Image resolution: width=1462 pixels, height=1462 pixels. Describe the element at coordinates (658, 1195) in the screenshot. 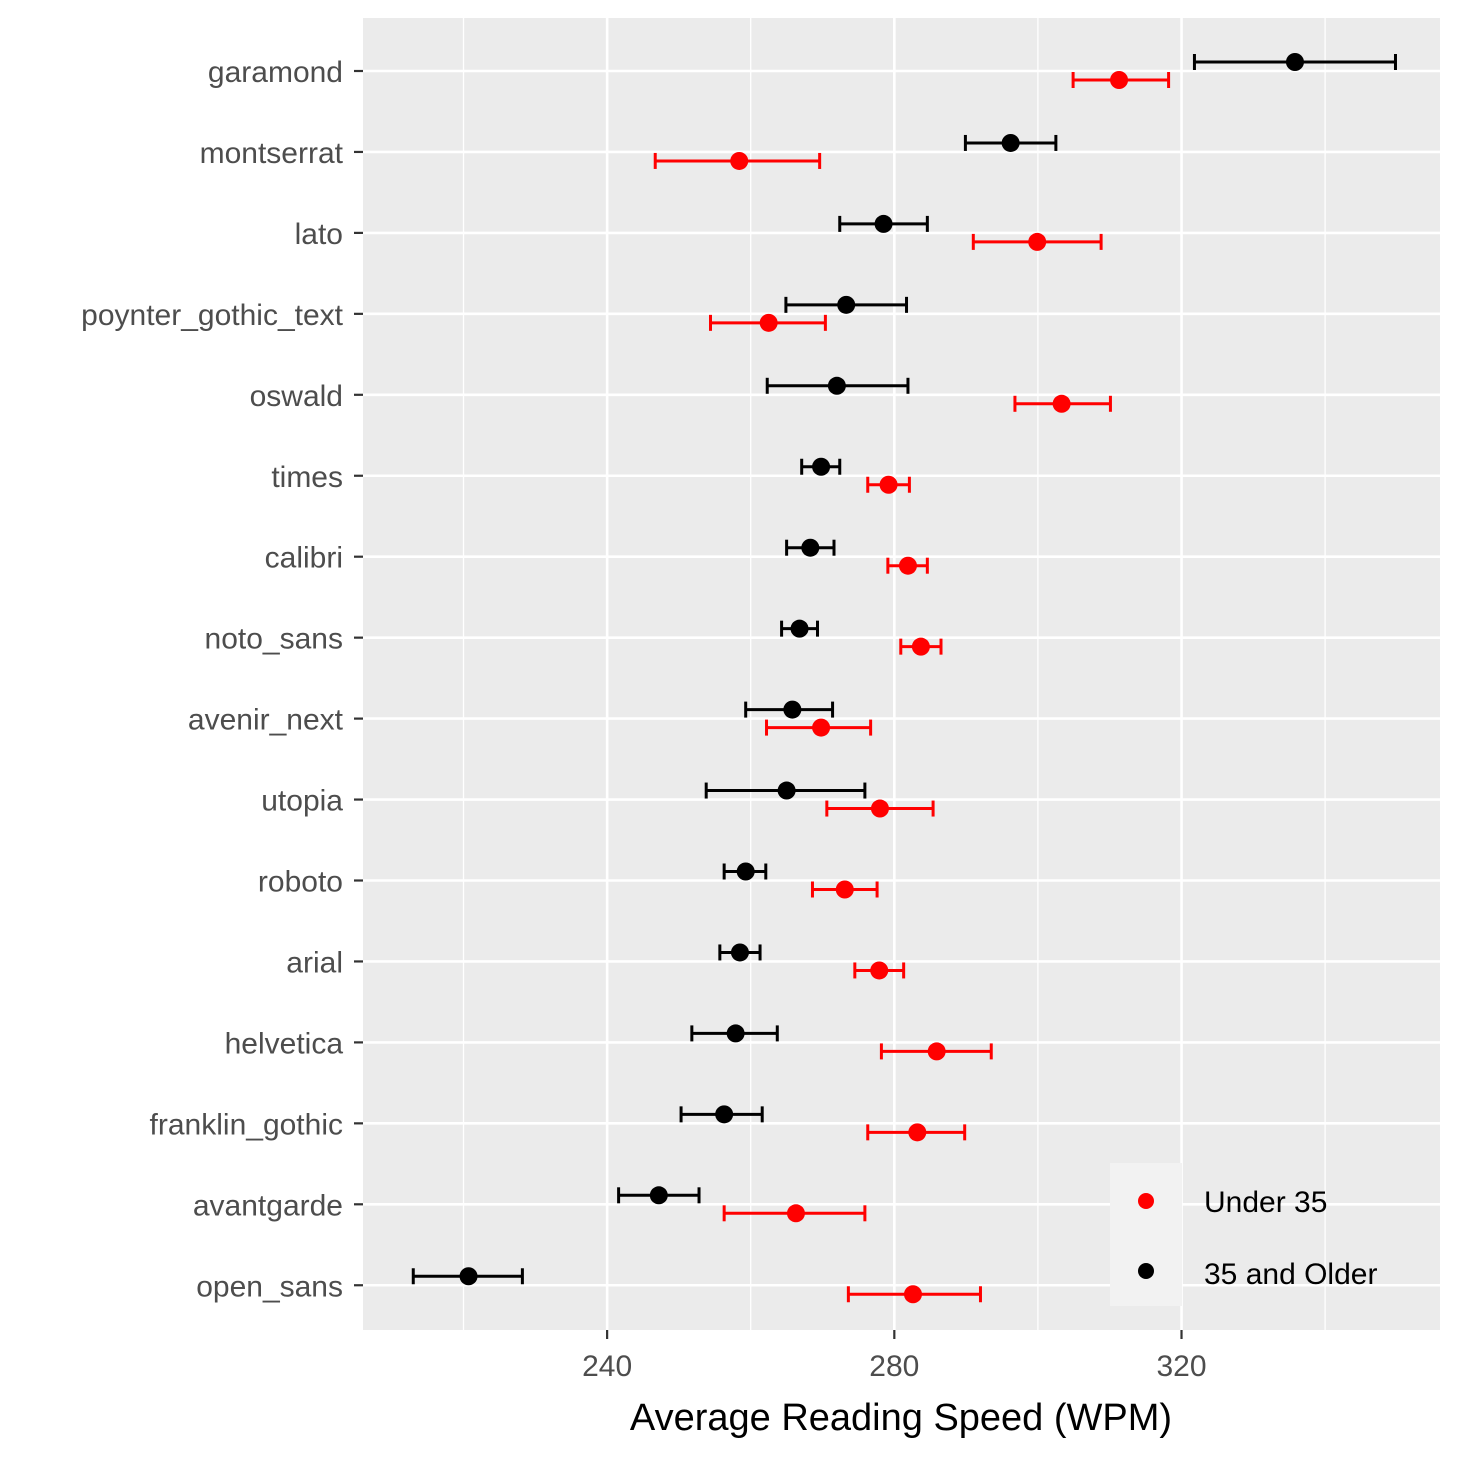

I see `point-35-and-older-avantgarde` at that location.